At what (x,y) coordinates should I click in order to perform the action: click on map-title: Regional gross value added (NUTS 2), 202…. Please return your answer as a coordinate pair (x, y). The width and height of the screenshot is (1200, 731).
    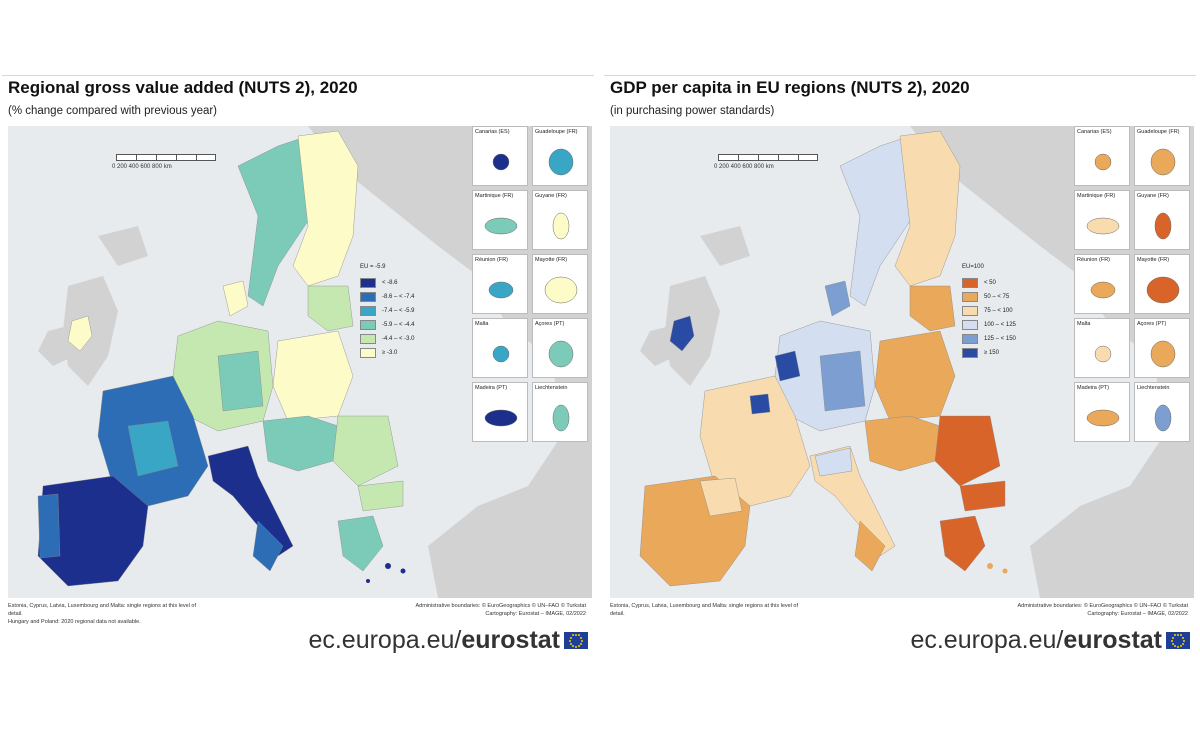
    Looking at the image, I should click on (183, 87).